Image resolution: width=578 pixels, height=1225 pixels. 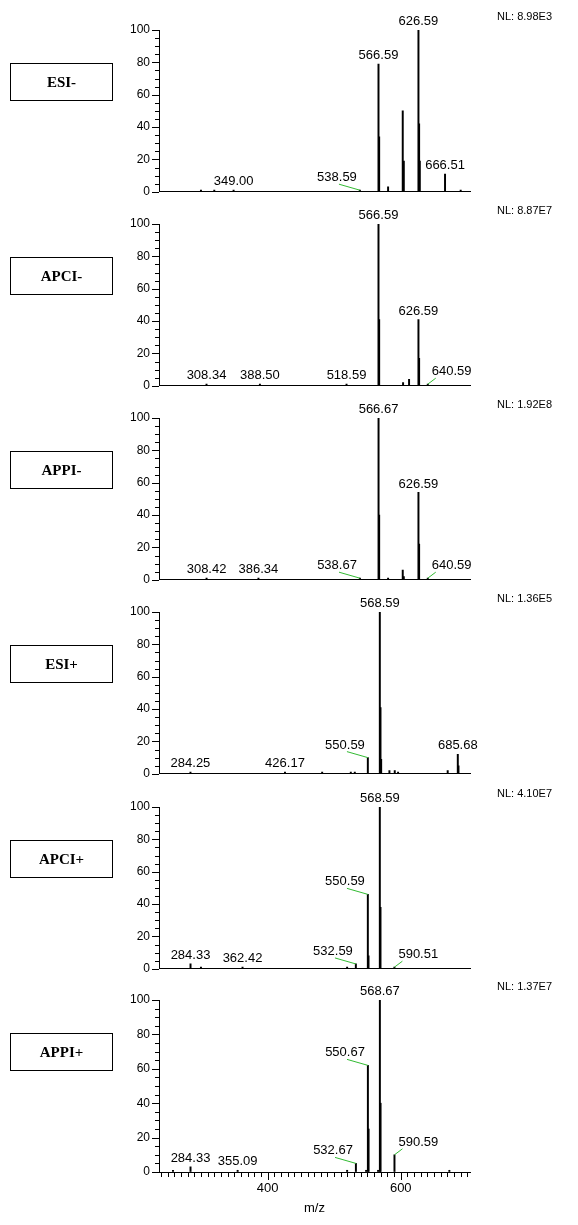 I want to click on annotation: 426.17, so click(x=285, y=763).